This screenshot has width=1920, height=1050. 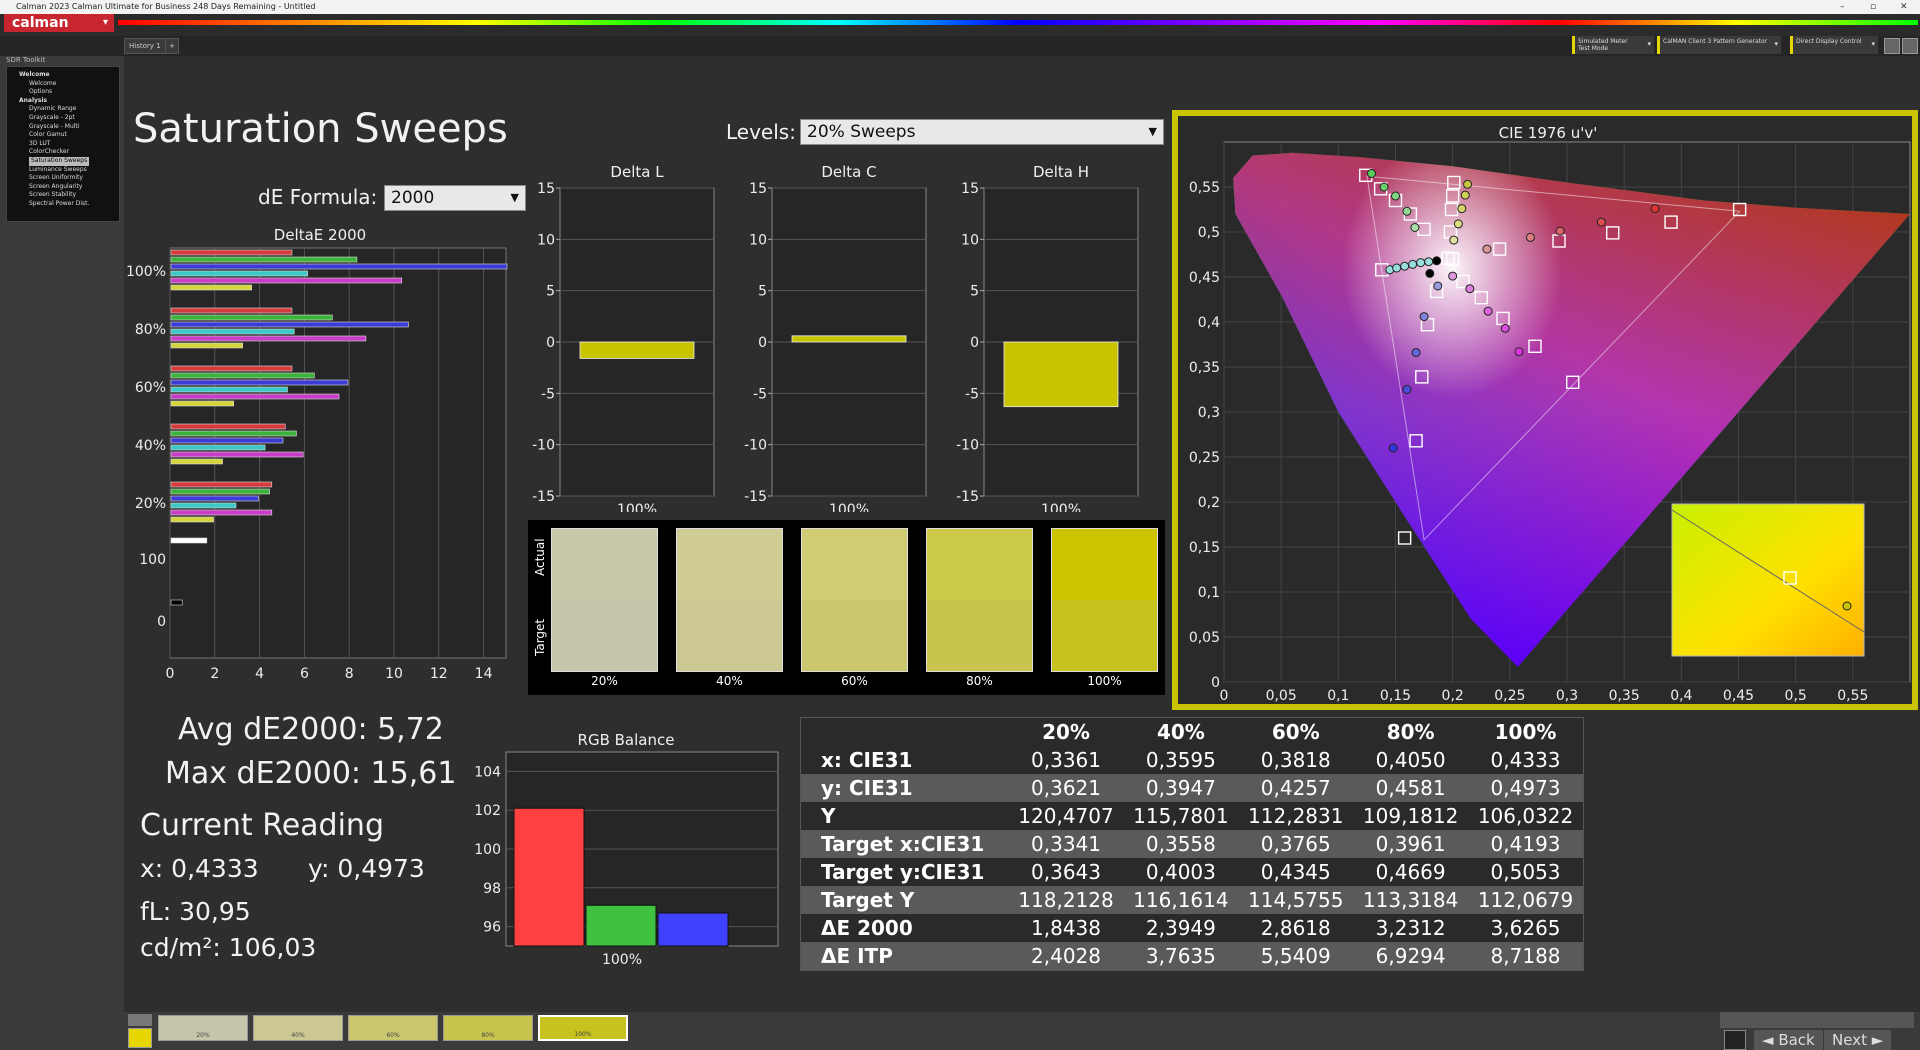 What do you see at coordinates (982, 132) in the screenshot?
I see `levels-select: 20% Sweeps ▼` at bounding box center [982, 132].